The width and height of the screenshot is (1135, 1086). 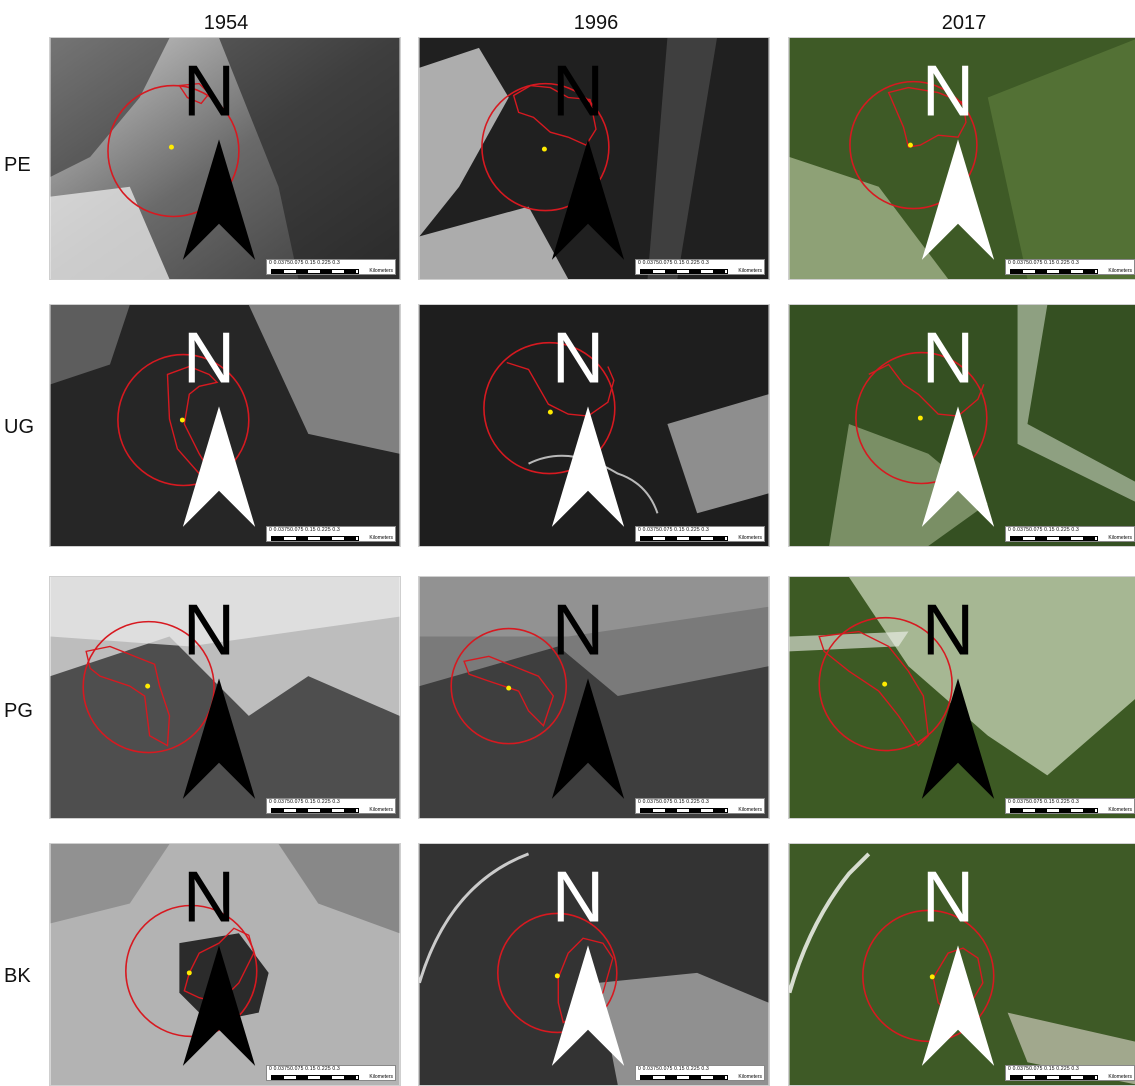 What do you see at coordinates (19, 427) in the screenshot?
I see `row-header-ug: UG` at bounding box center [19, 427].